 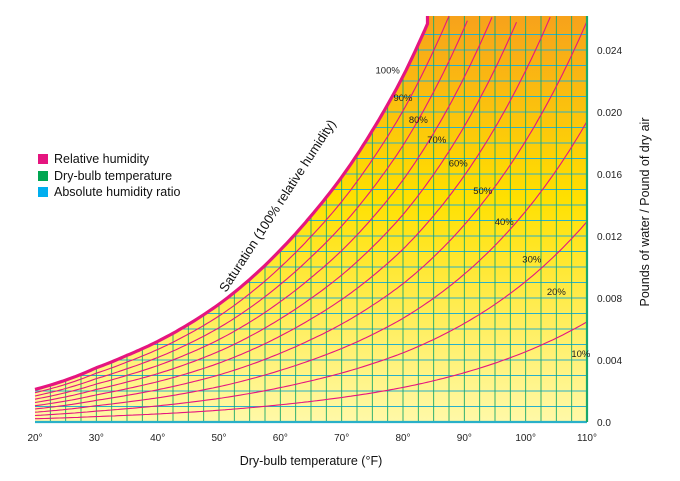 I want to click on rh-annotation: 20%, so click(x=557, y=292).